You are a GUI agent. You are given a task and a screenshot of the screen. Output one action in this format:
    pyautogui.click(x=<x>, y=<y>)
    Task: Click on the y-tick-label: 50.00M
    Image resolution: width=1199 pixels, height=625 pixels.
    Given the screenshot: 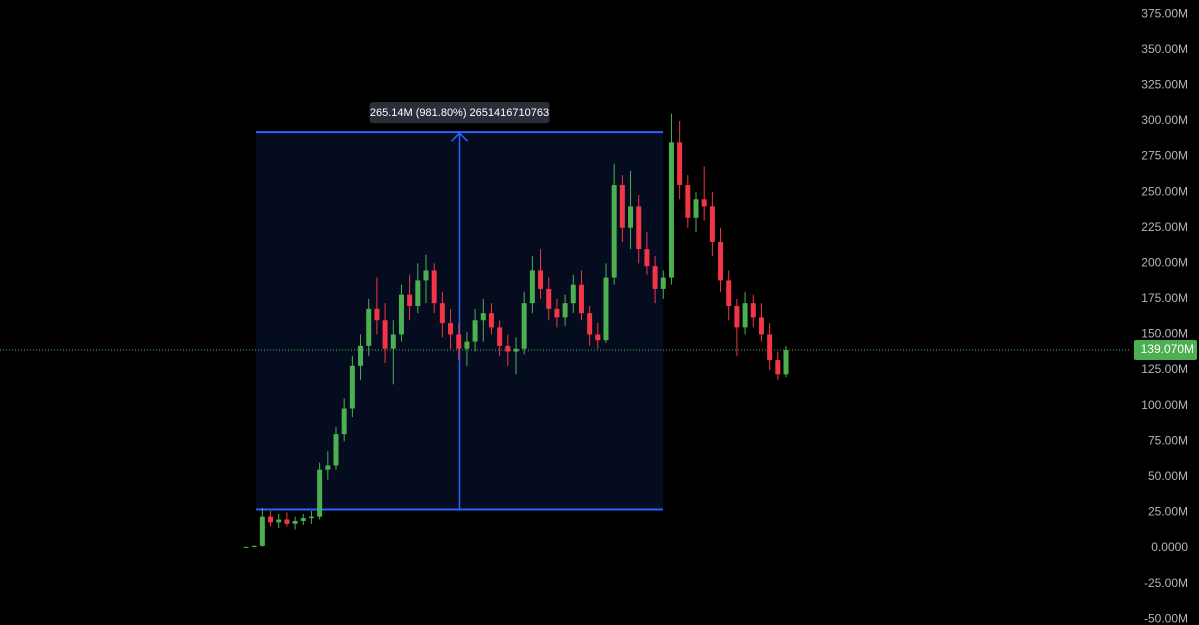 What is the action you would take?
    pyautogui.click(x=1168, y=476)
    